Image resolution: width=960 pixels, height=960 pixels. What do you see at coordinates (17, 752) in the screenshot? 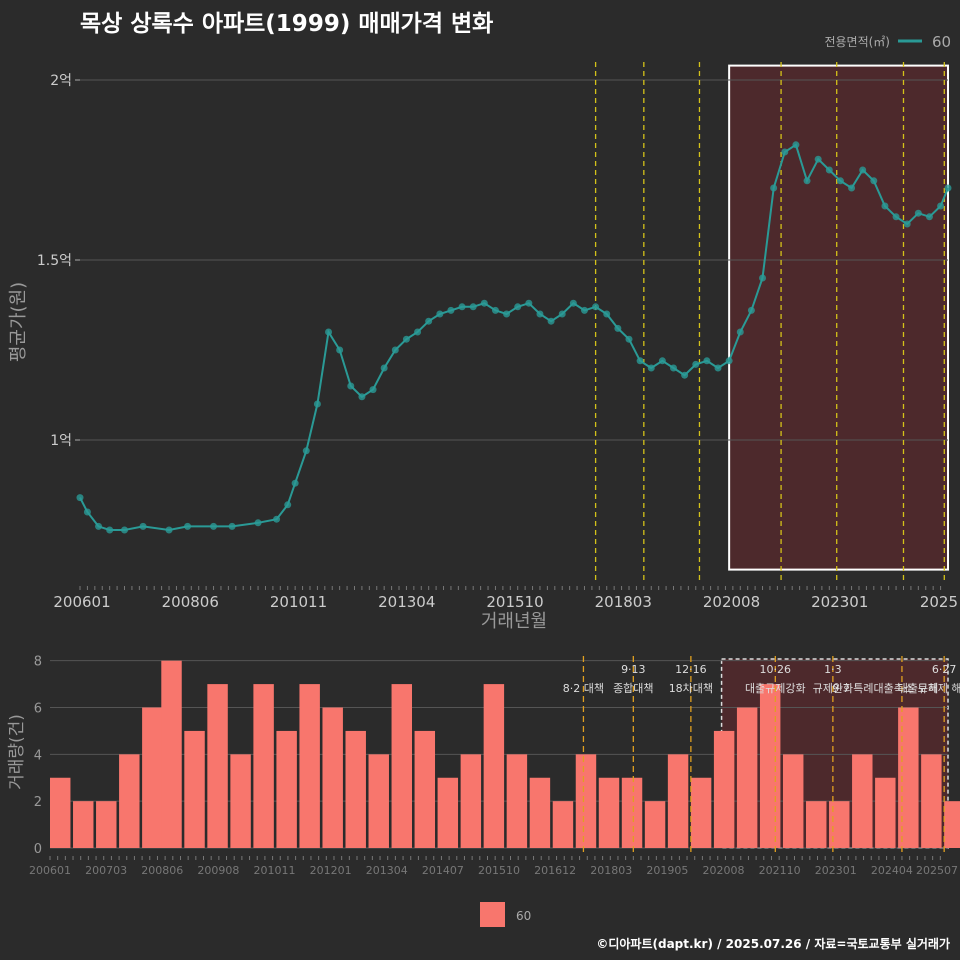
I see `y-axis-label: 거래량(건)` at bounding box center [17, 752].